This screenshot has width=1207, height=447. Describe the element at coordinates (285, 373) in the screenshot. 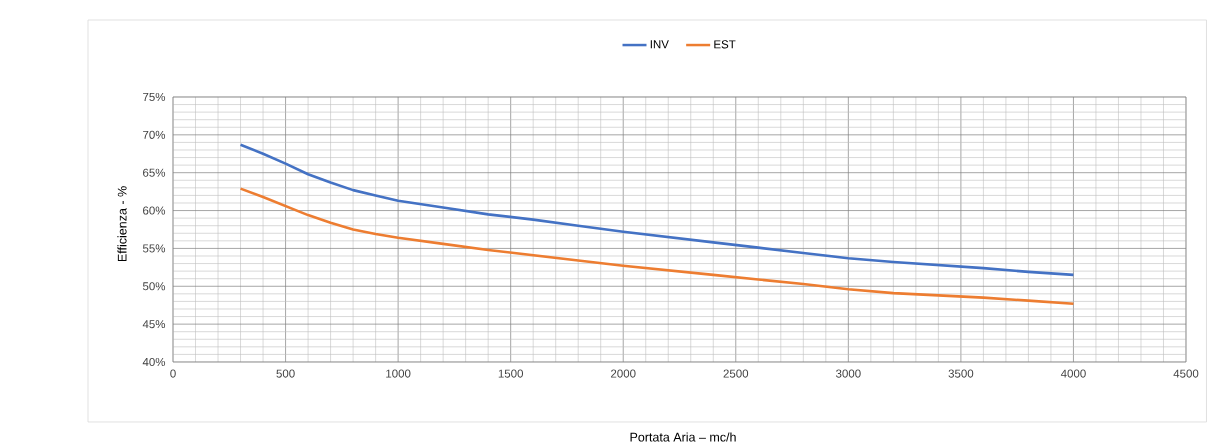

I see `x-tick-label: 500` at that location.